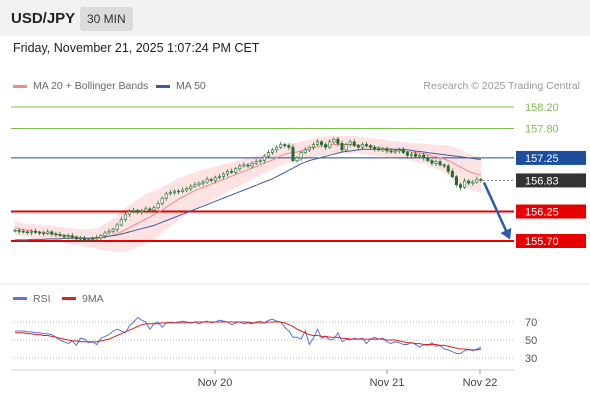 Image resolution: width=590 pixels, height=400 pixels. What do you see at coordinates (497, 210) in the screenshot?
I see `forecast-arrow-layer` at bounding box center [497, 210].